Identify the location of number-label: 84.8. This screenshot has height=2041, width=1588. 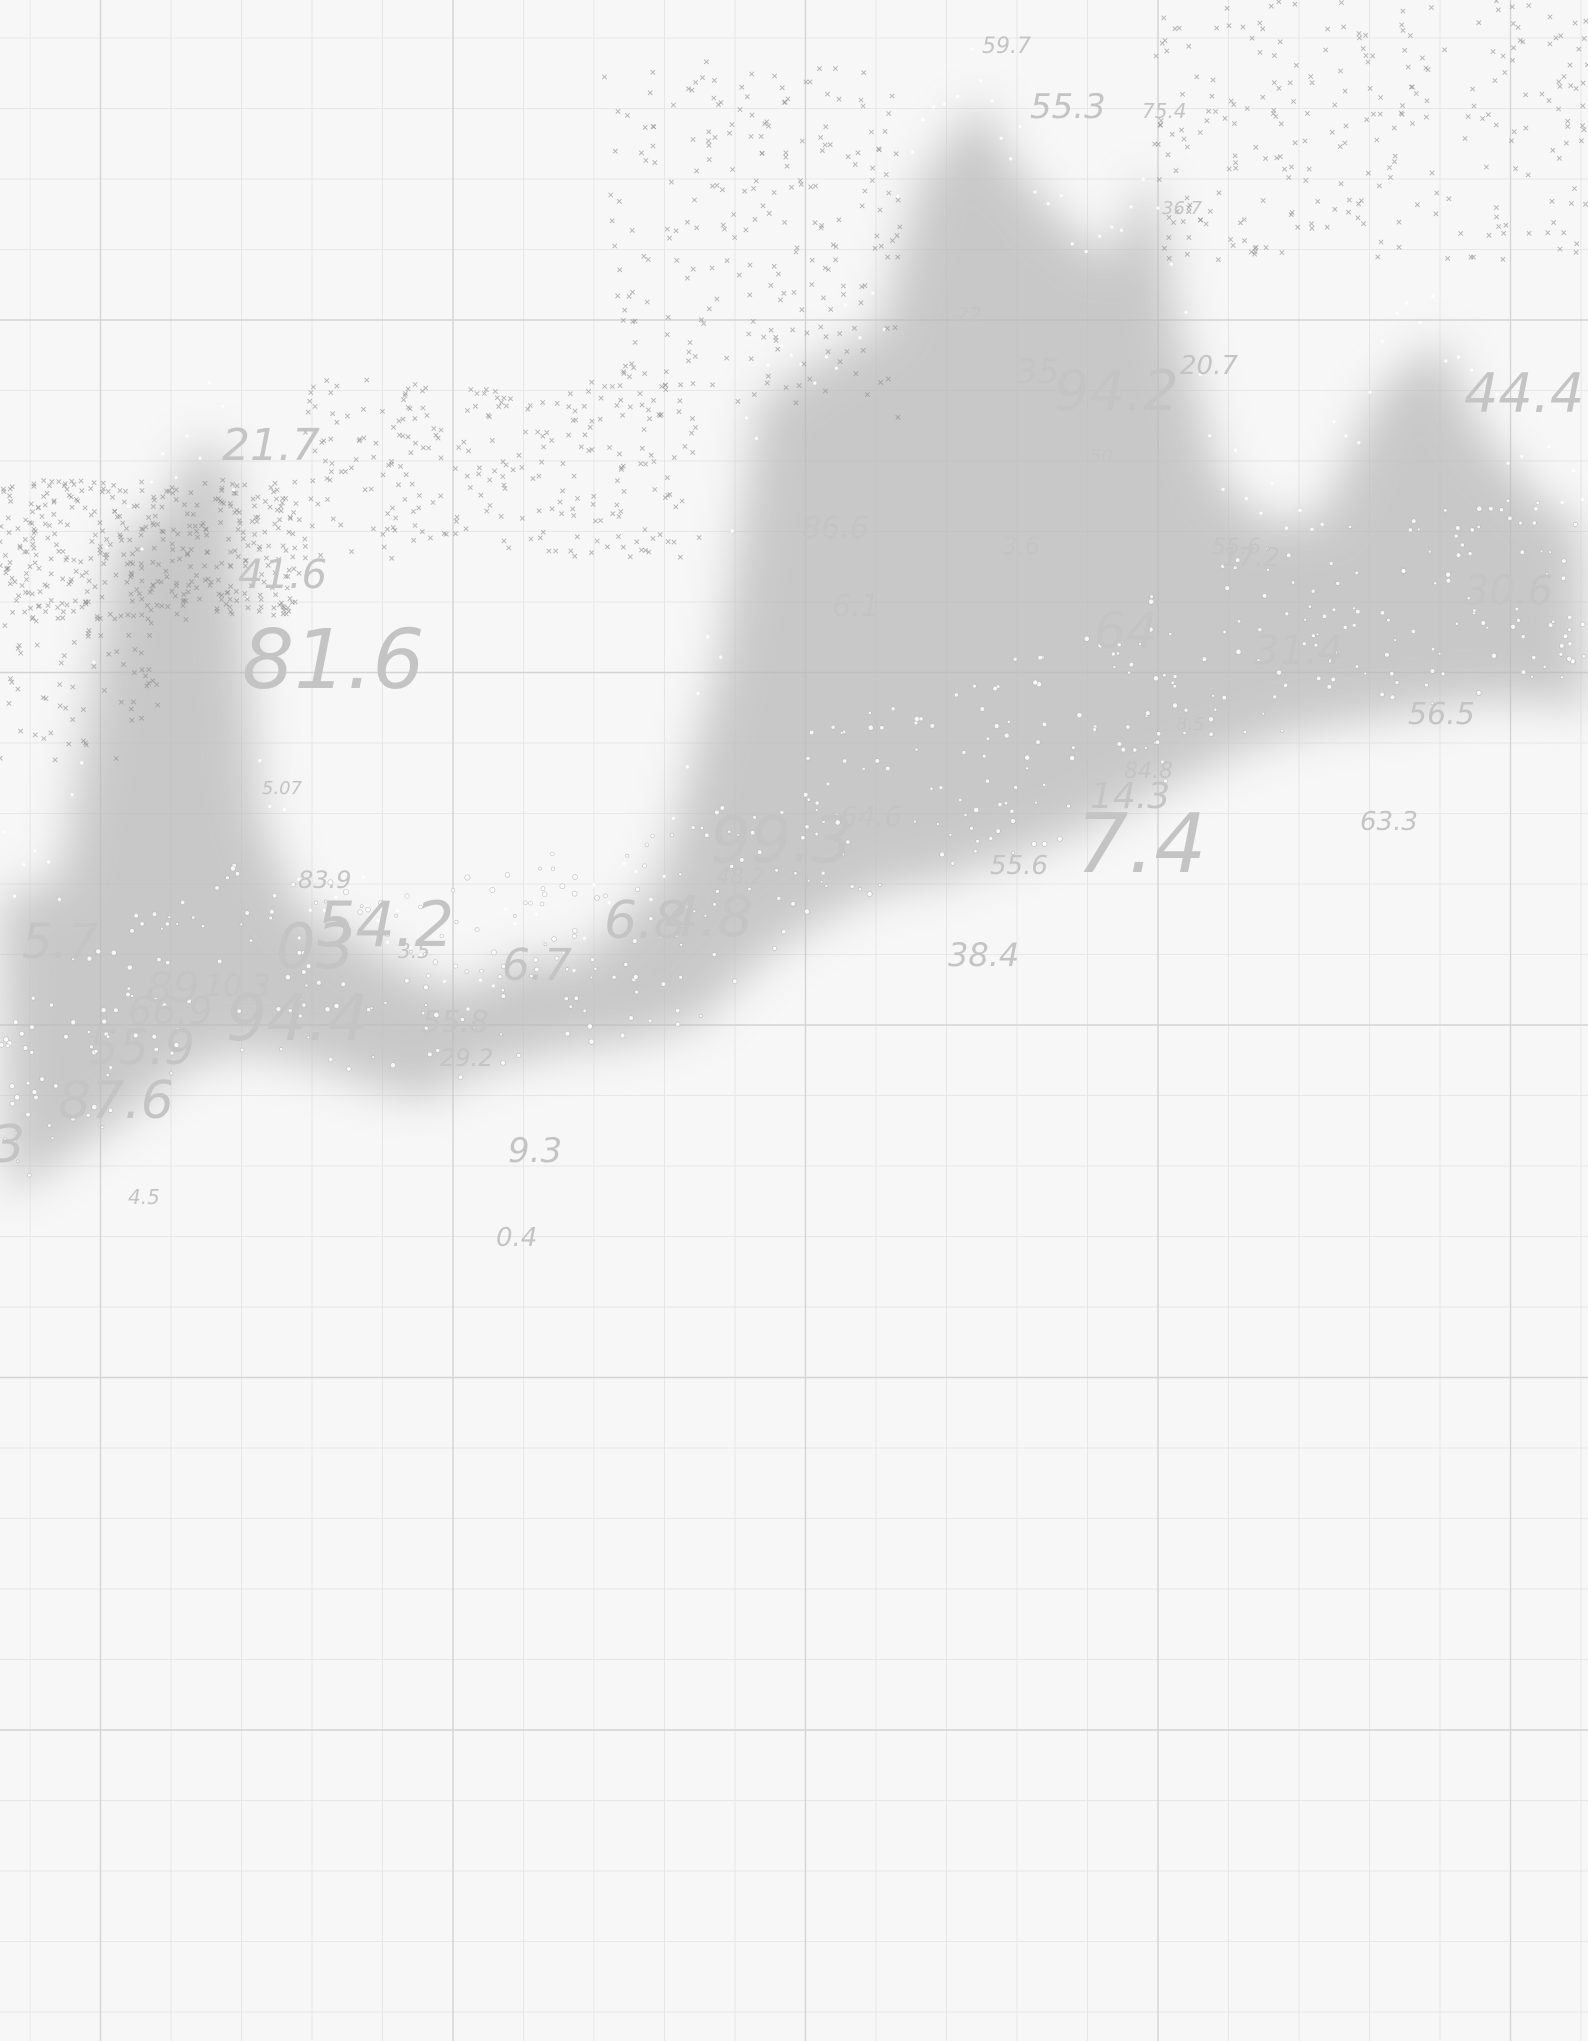
(1148, 771).